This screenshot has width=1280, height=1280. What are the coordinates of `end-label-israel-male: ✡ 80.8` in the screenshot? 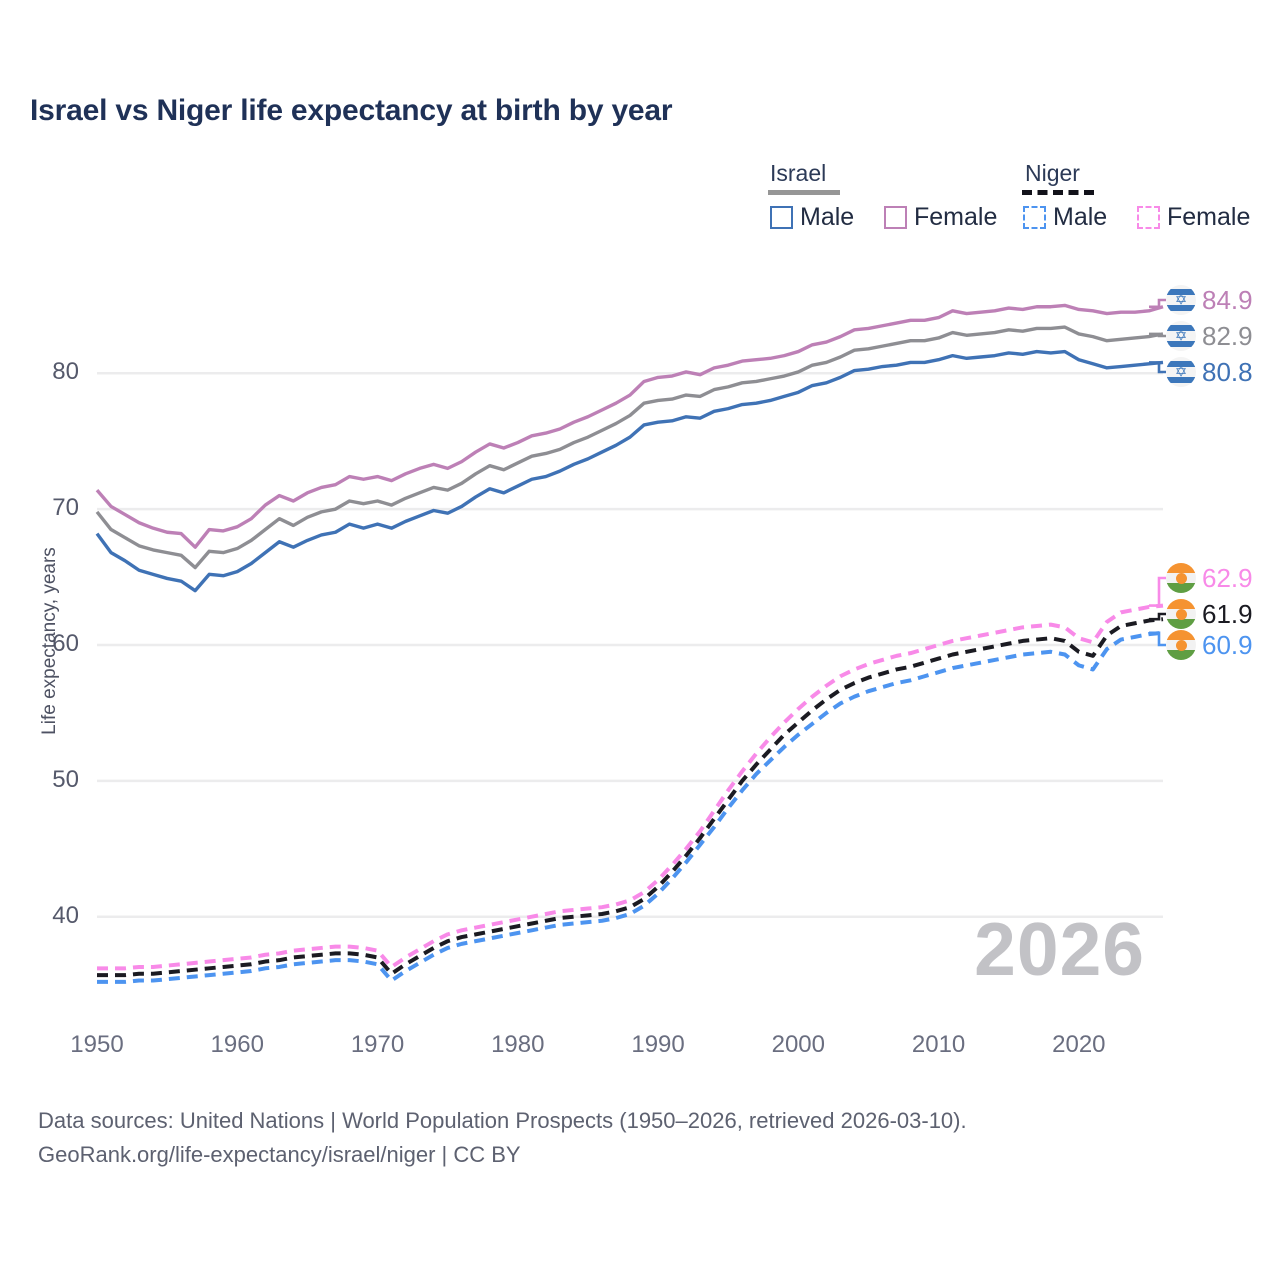 It's located at (1209, 372).